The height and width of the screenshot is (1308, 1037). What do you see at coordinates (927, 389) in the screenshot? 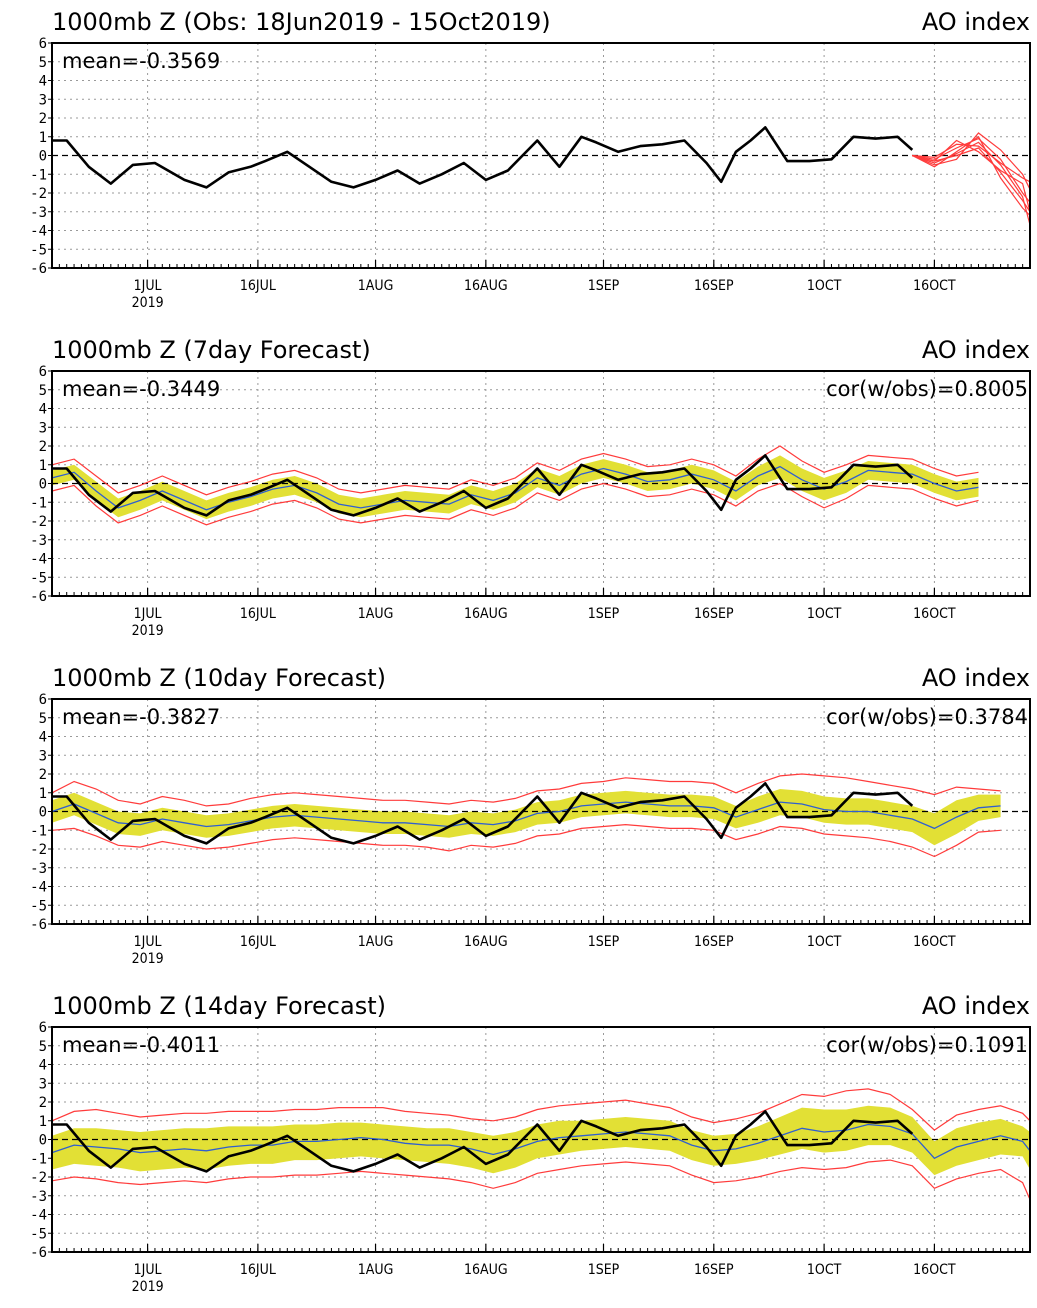
I see `correlation-label: cor(w/obs)=0.8005` at bounding box center [927, 389].